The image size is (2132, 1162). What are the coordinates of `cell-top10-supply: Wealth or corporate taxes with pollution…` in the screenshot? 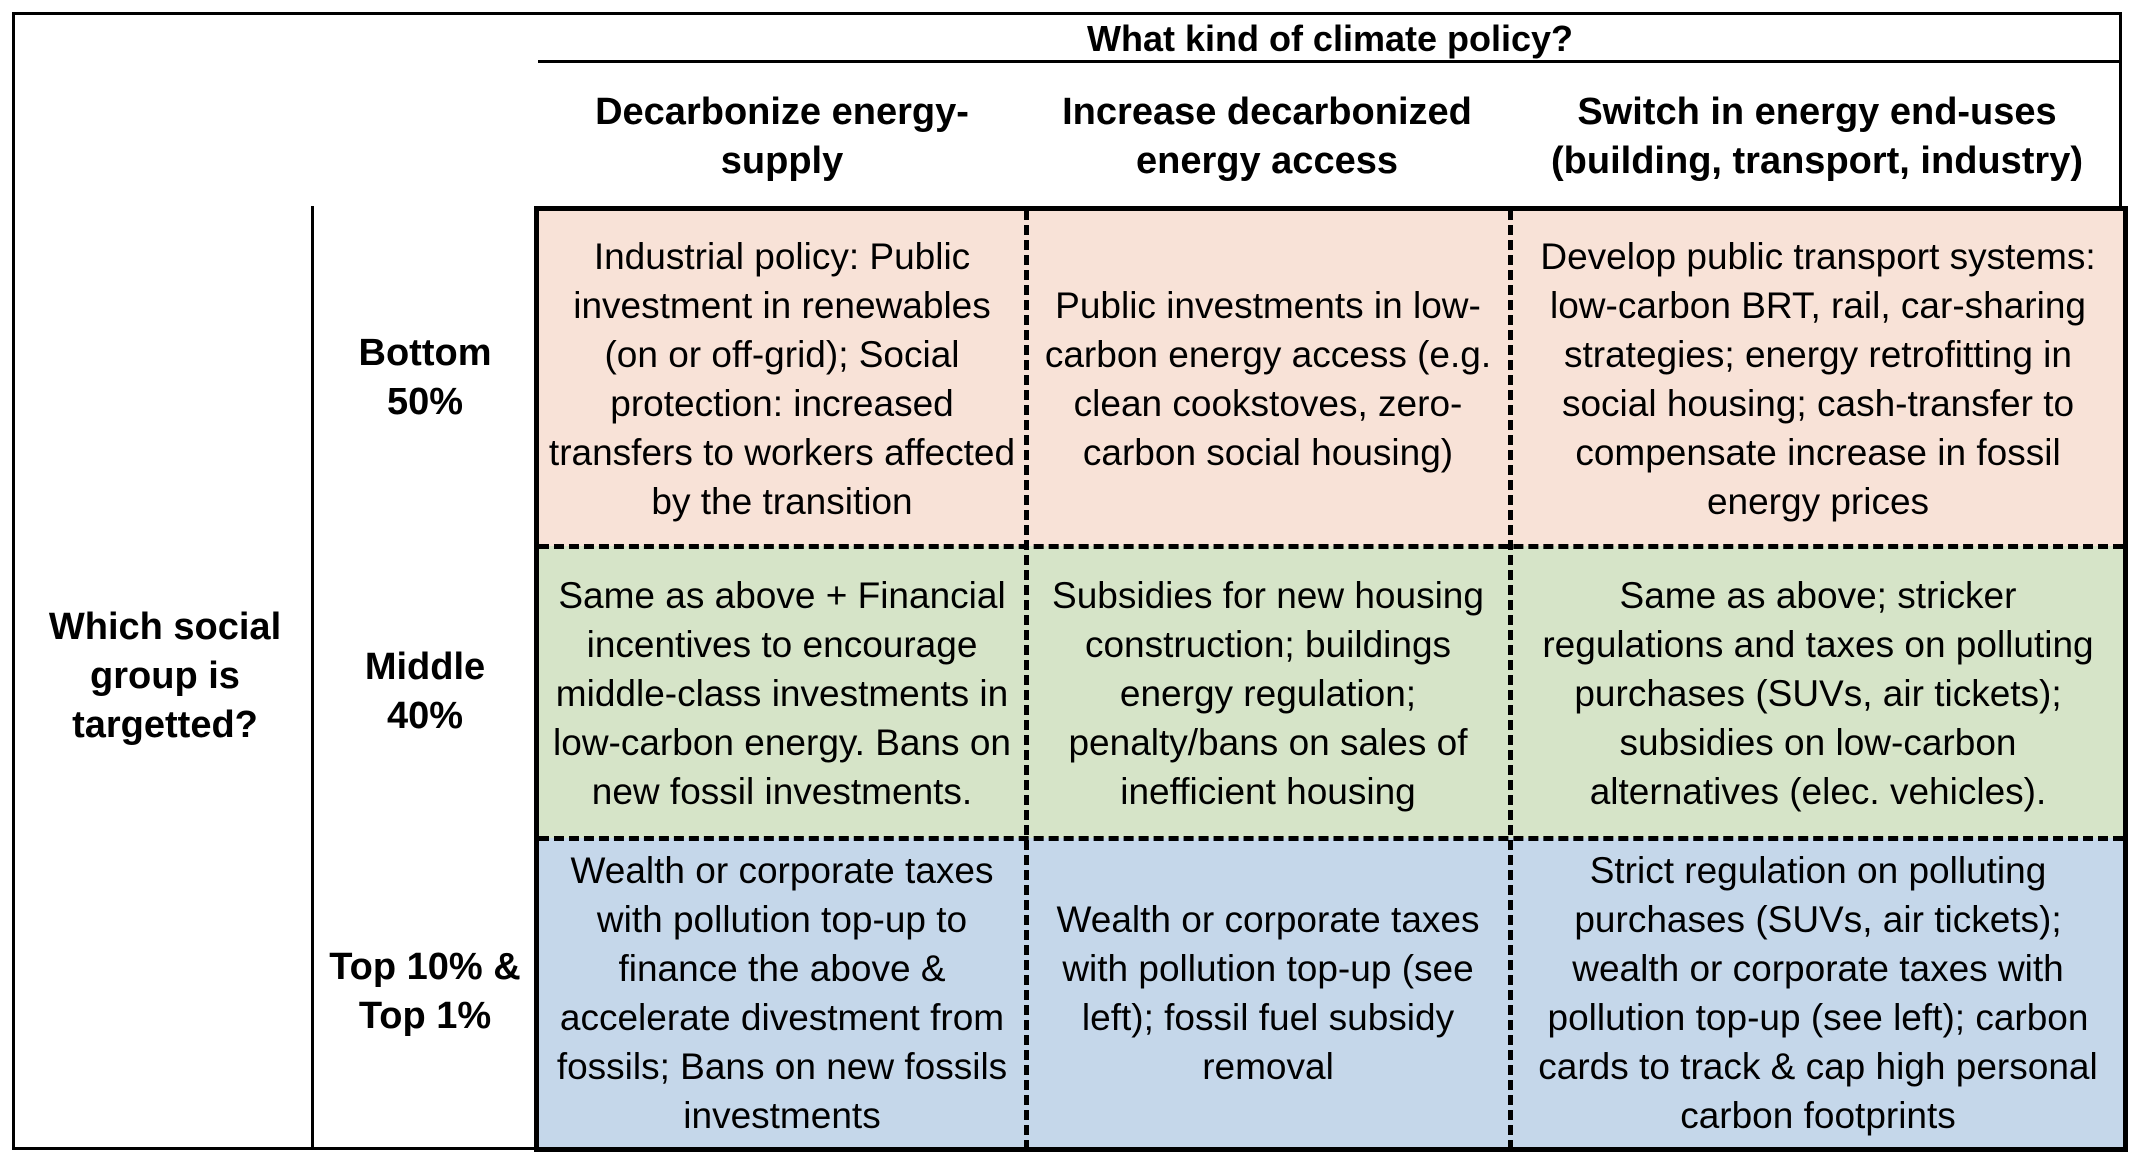 It's located at (782, 993).